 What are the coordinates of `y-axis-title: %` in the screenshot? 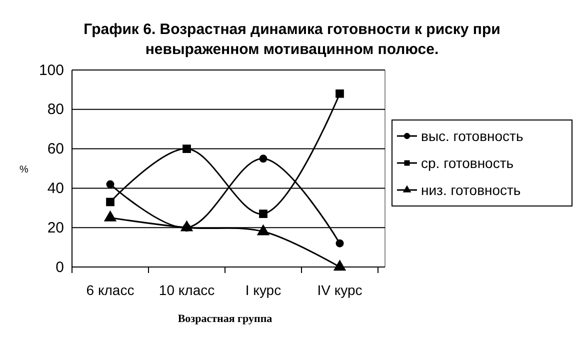 It's located at (24, 170).